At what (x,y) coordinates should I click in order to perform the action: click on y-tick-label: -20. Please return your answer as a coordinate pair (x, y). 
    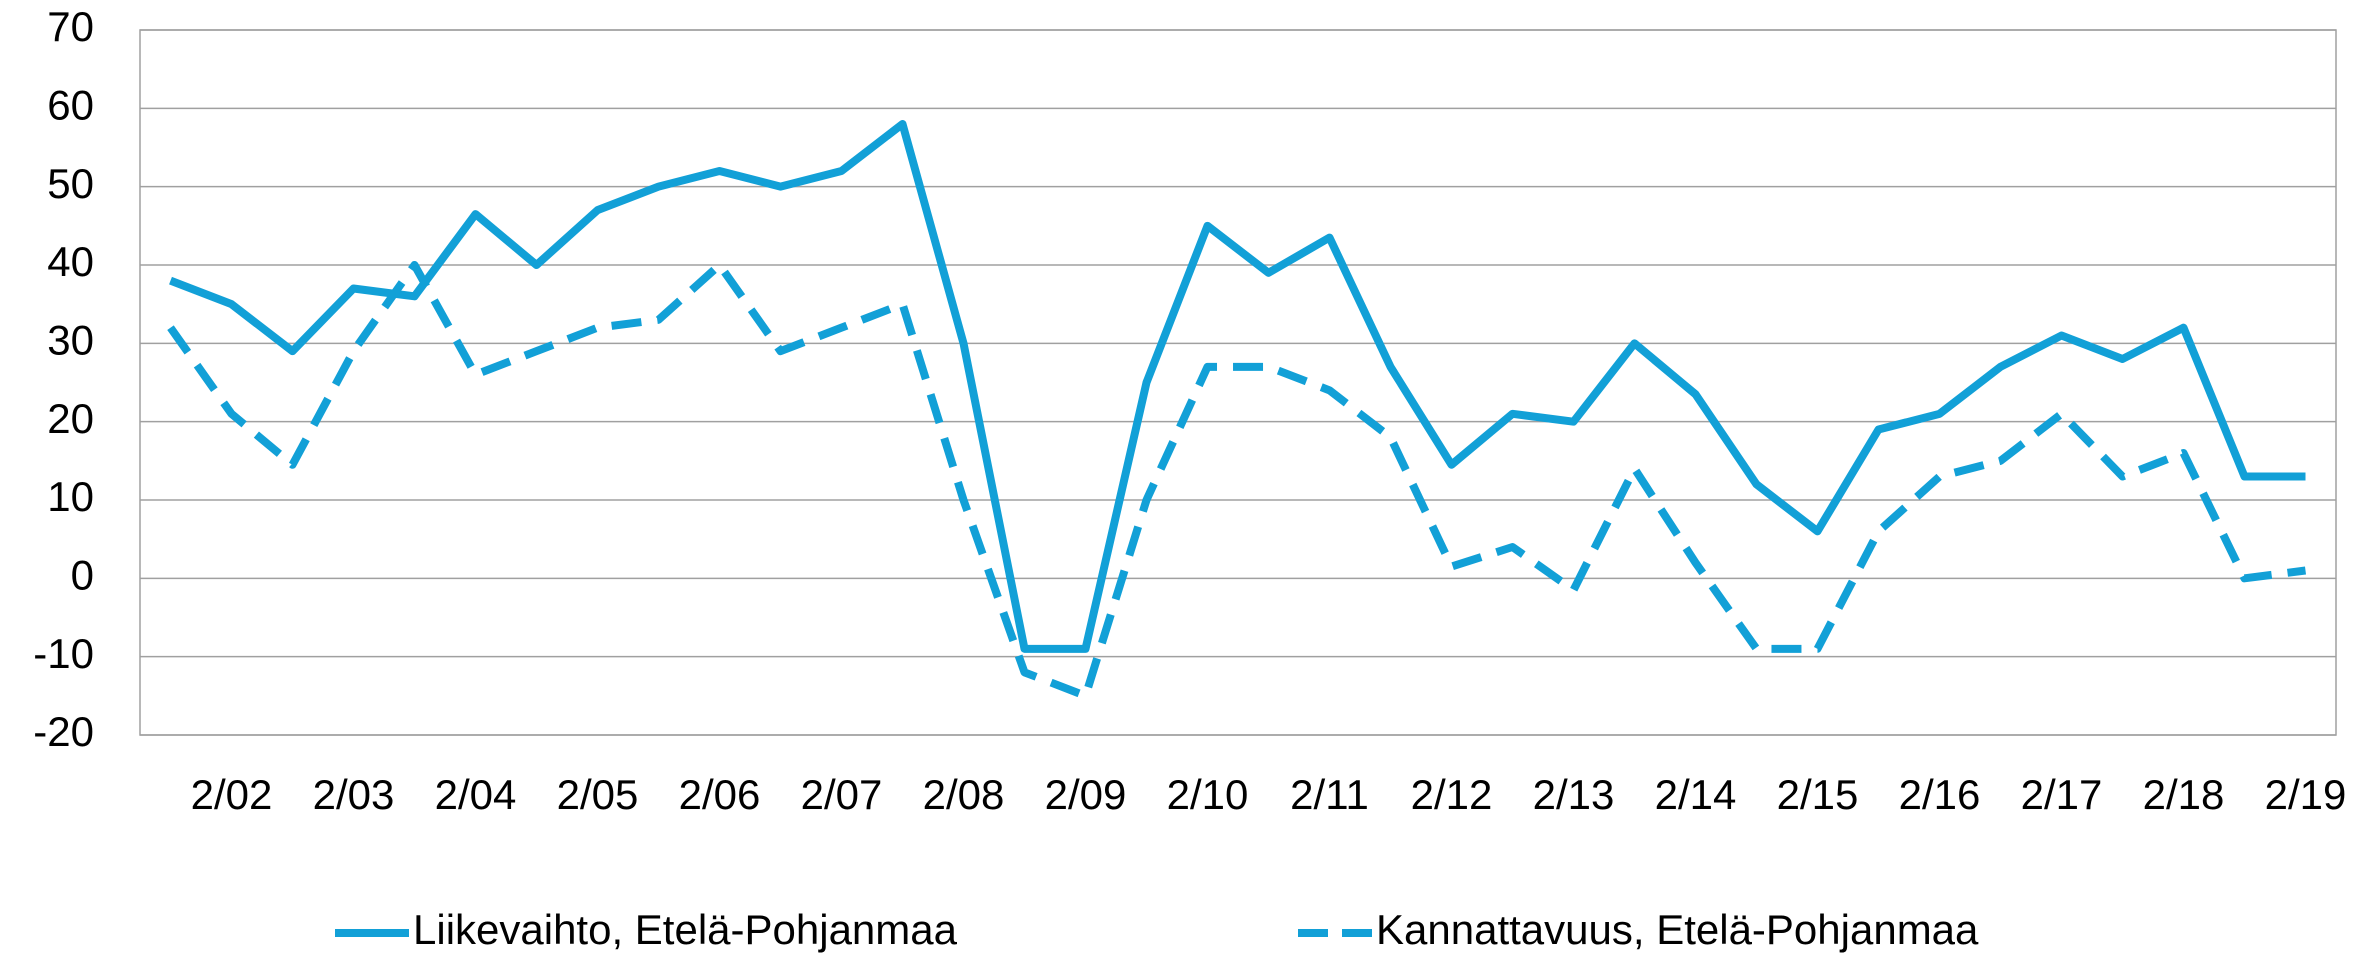
    Looking at the image, I should click on (63, 731).